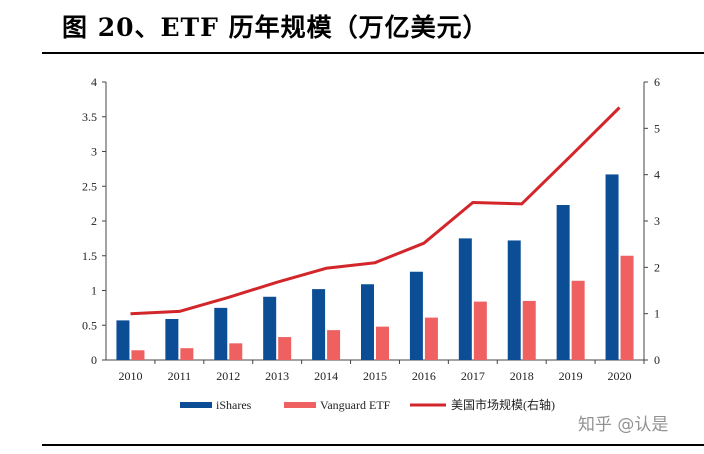 This screenshot has height=454, width=704. I want to click on left-tick-label: 3, so click(94, 152).